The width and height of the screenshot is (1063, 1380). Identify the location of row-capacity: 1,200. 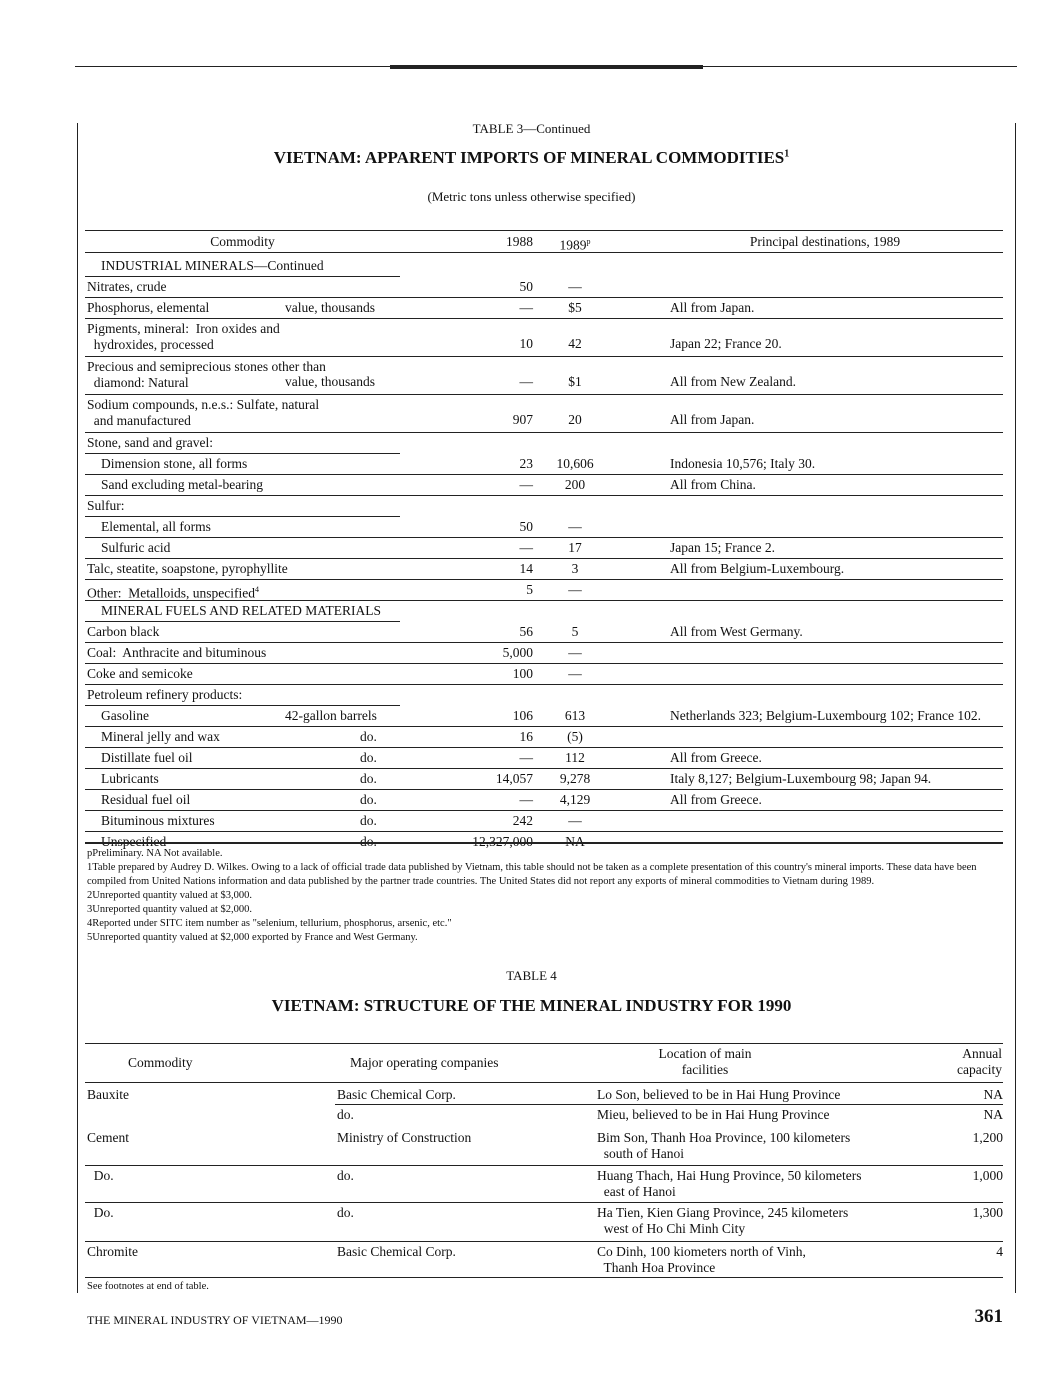
(987, 1137).